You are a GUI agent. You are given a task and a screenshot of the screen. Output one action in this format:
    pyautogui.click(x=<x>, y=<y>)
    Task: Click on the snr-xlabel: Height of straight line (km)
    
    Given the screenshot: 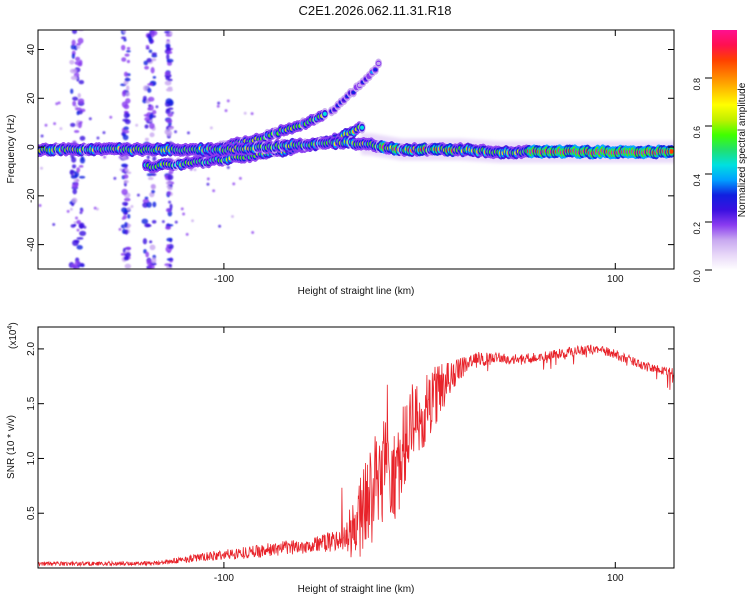 What is the action you would take?
    pyautogui.click(x=356, y=589)
    